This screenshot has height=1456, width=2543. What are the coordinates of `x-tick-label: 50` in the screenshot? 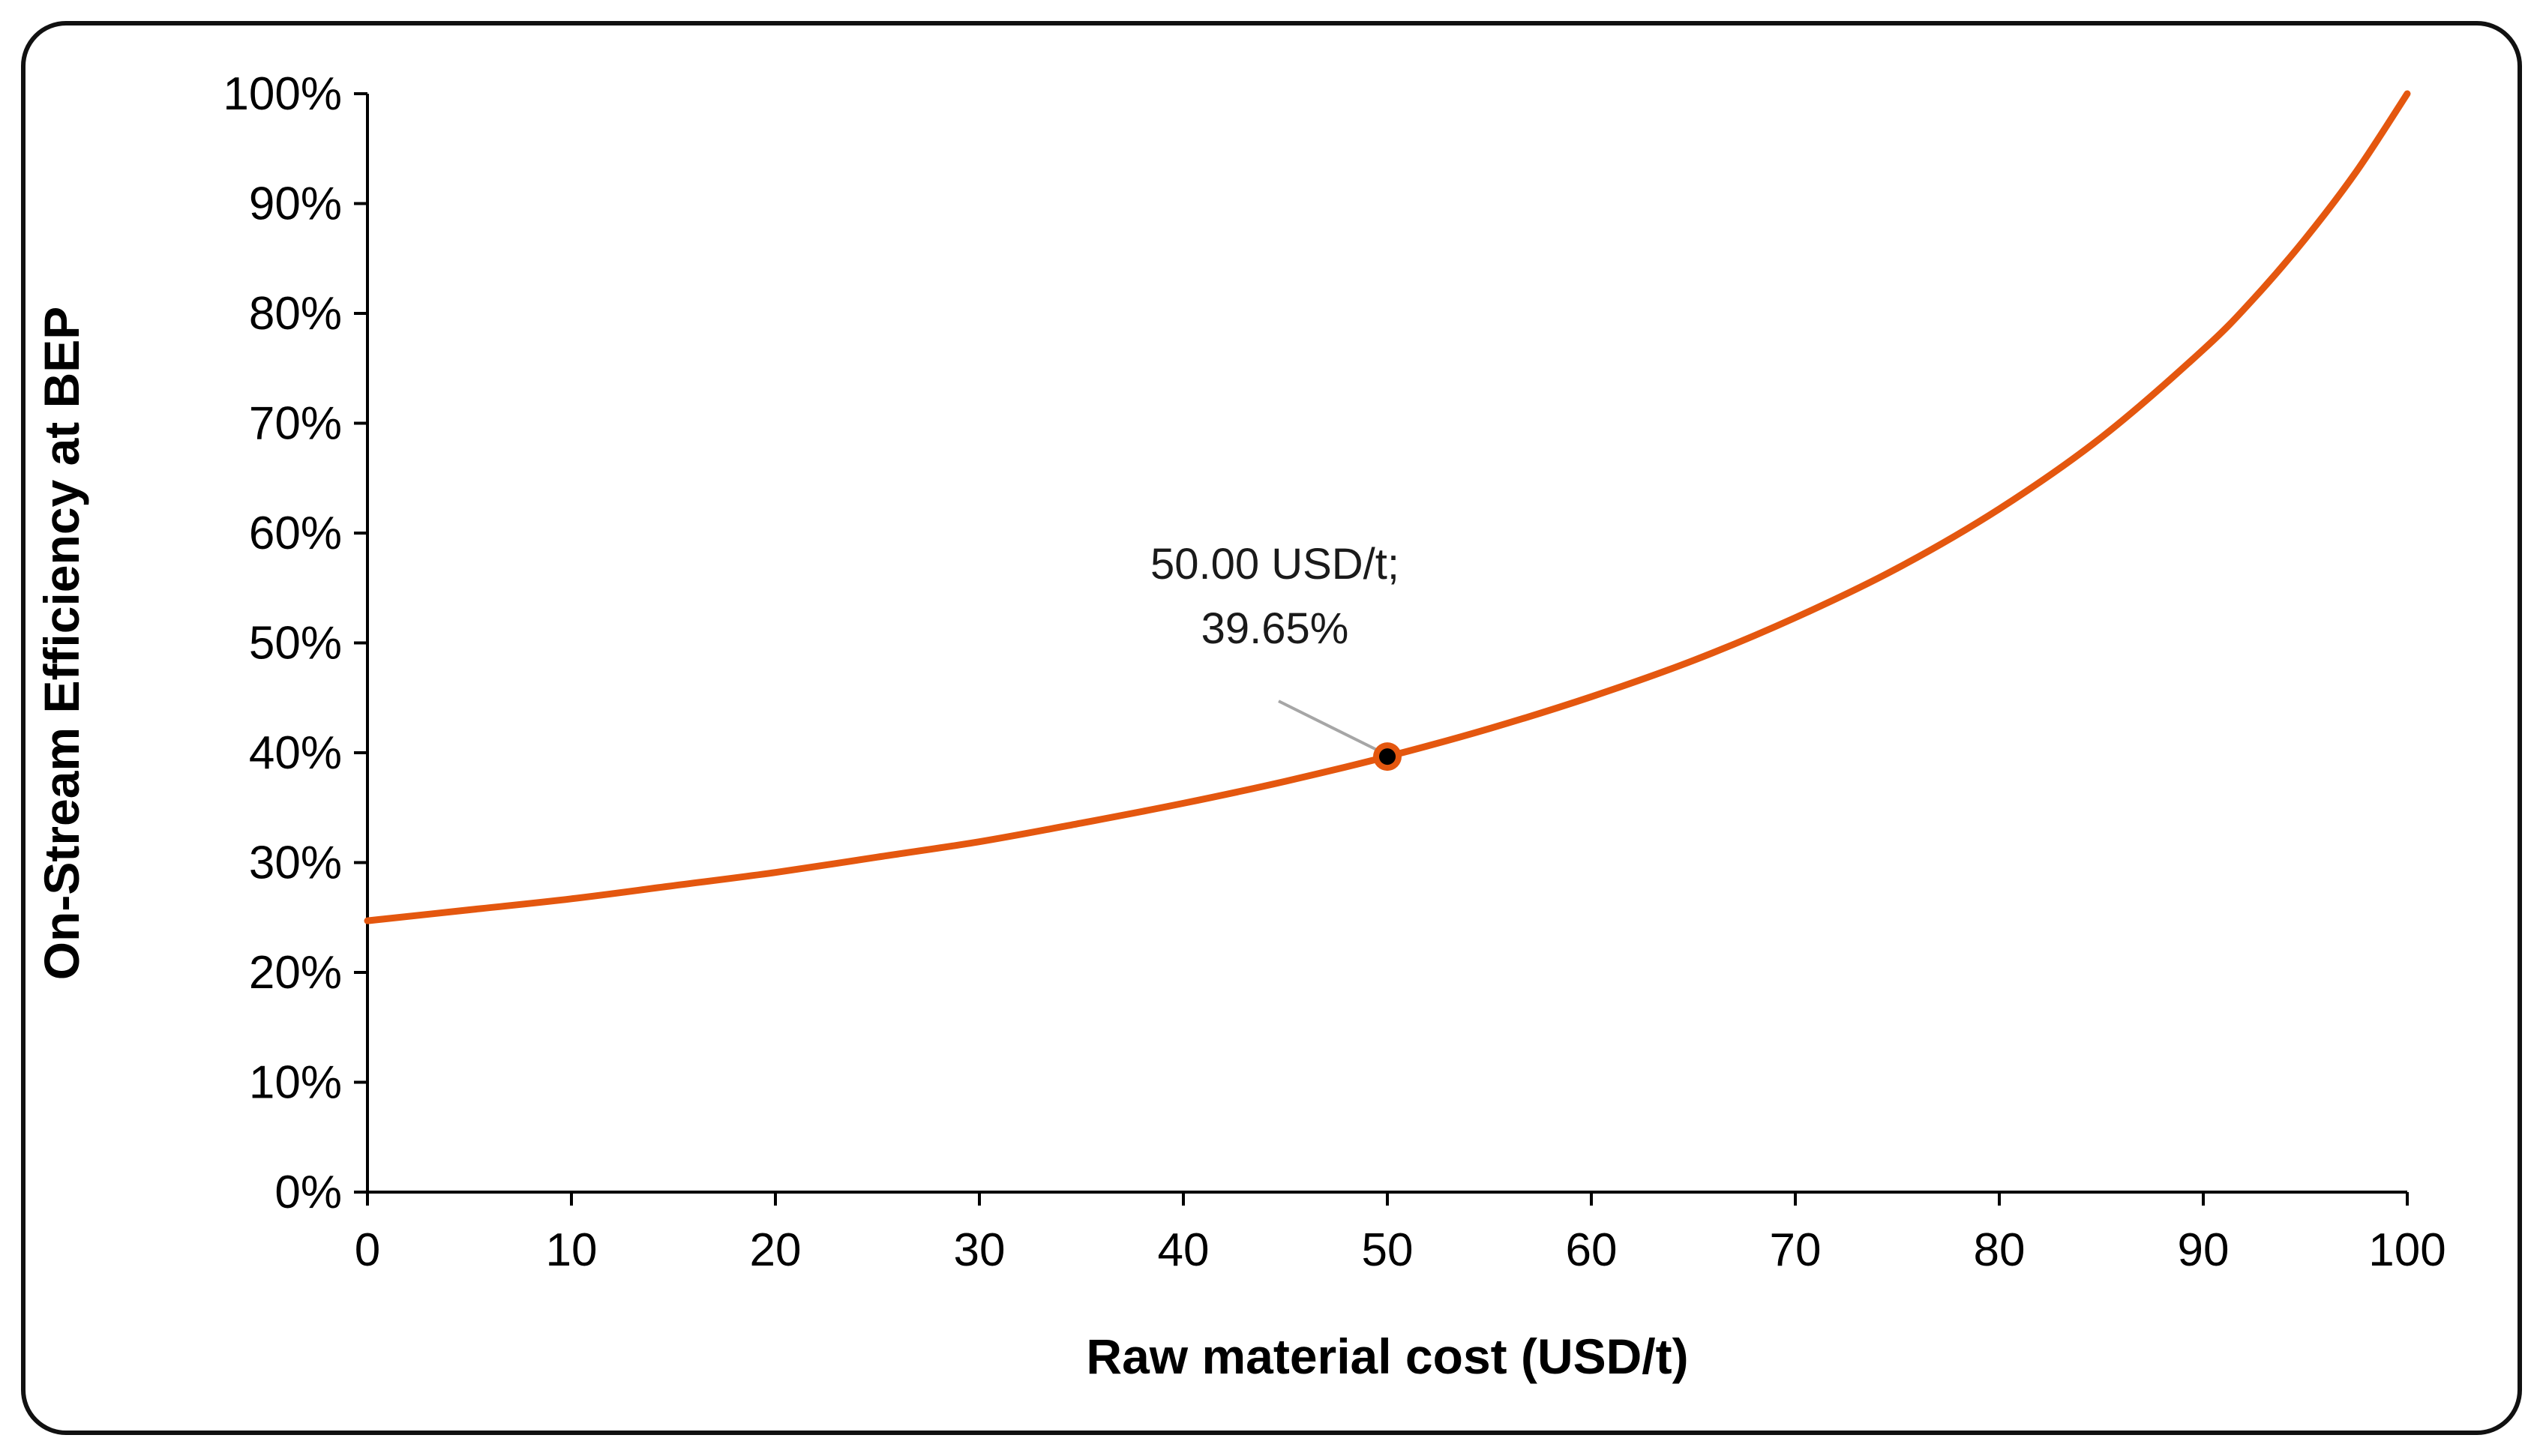 It's located at (1388, 1250).